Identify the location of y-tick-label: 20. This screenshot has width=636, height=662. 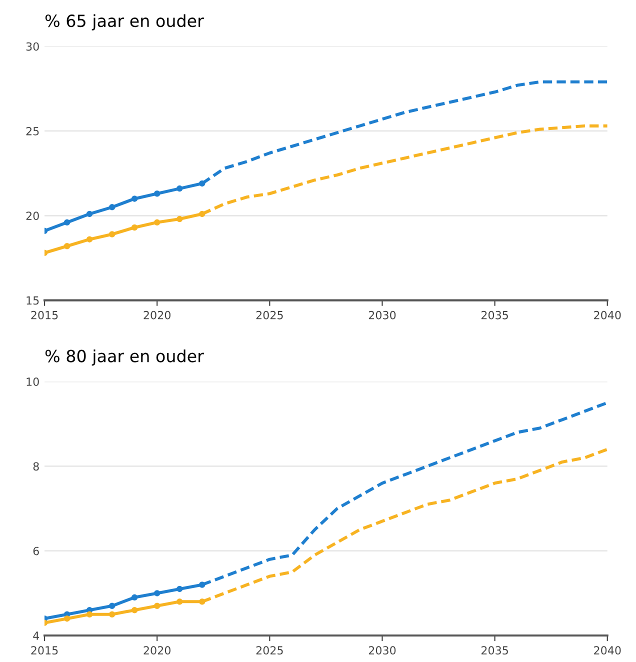
(32, 216).